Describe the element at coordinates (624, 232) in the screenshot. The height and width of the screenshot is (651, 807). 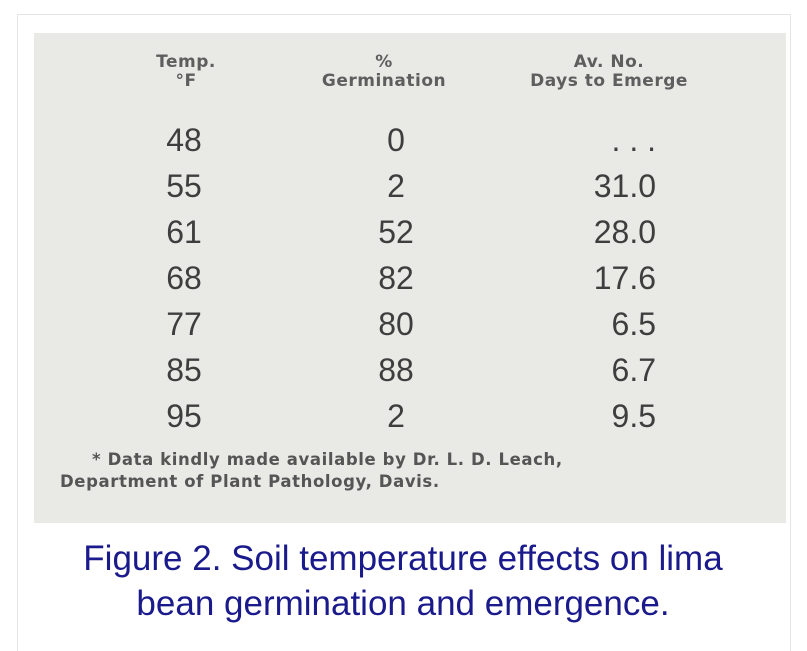
I see `cell-days: 28.0` at that location.